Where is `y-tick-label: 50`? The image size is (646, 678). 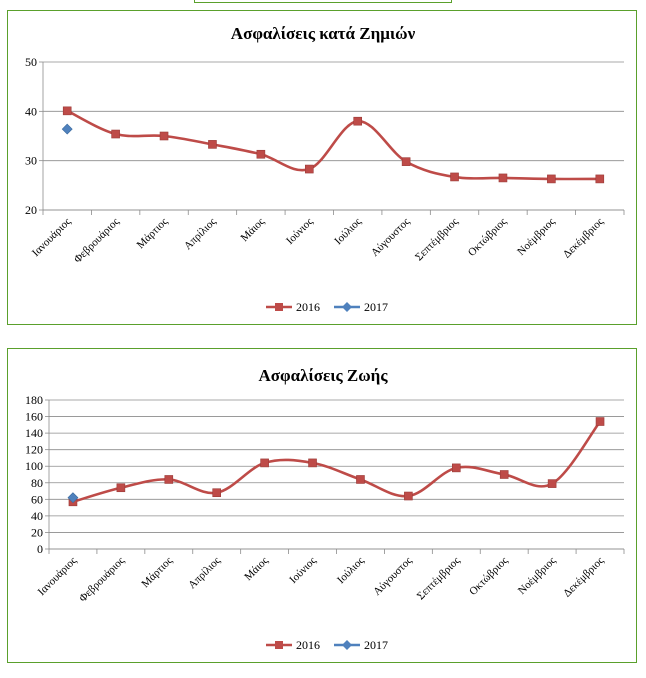 y-tick-label: 50 is located at coordinates (31, 62).